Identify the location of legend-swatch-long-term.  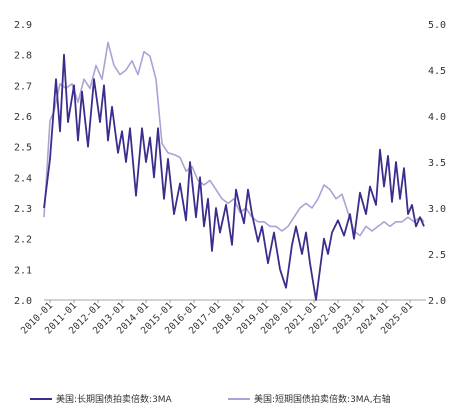
(41, 398).